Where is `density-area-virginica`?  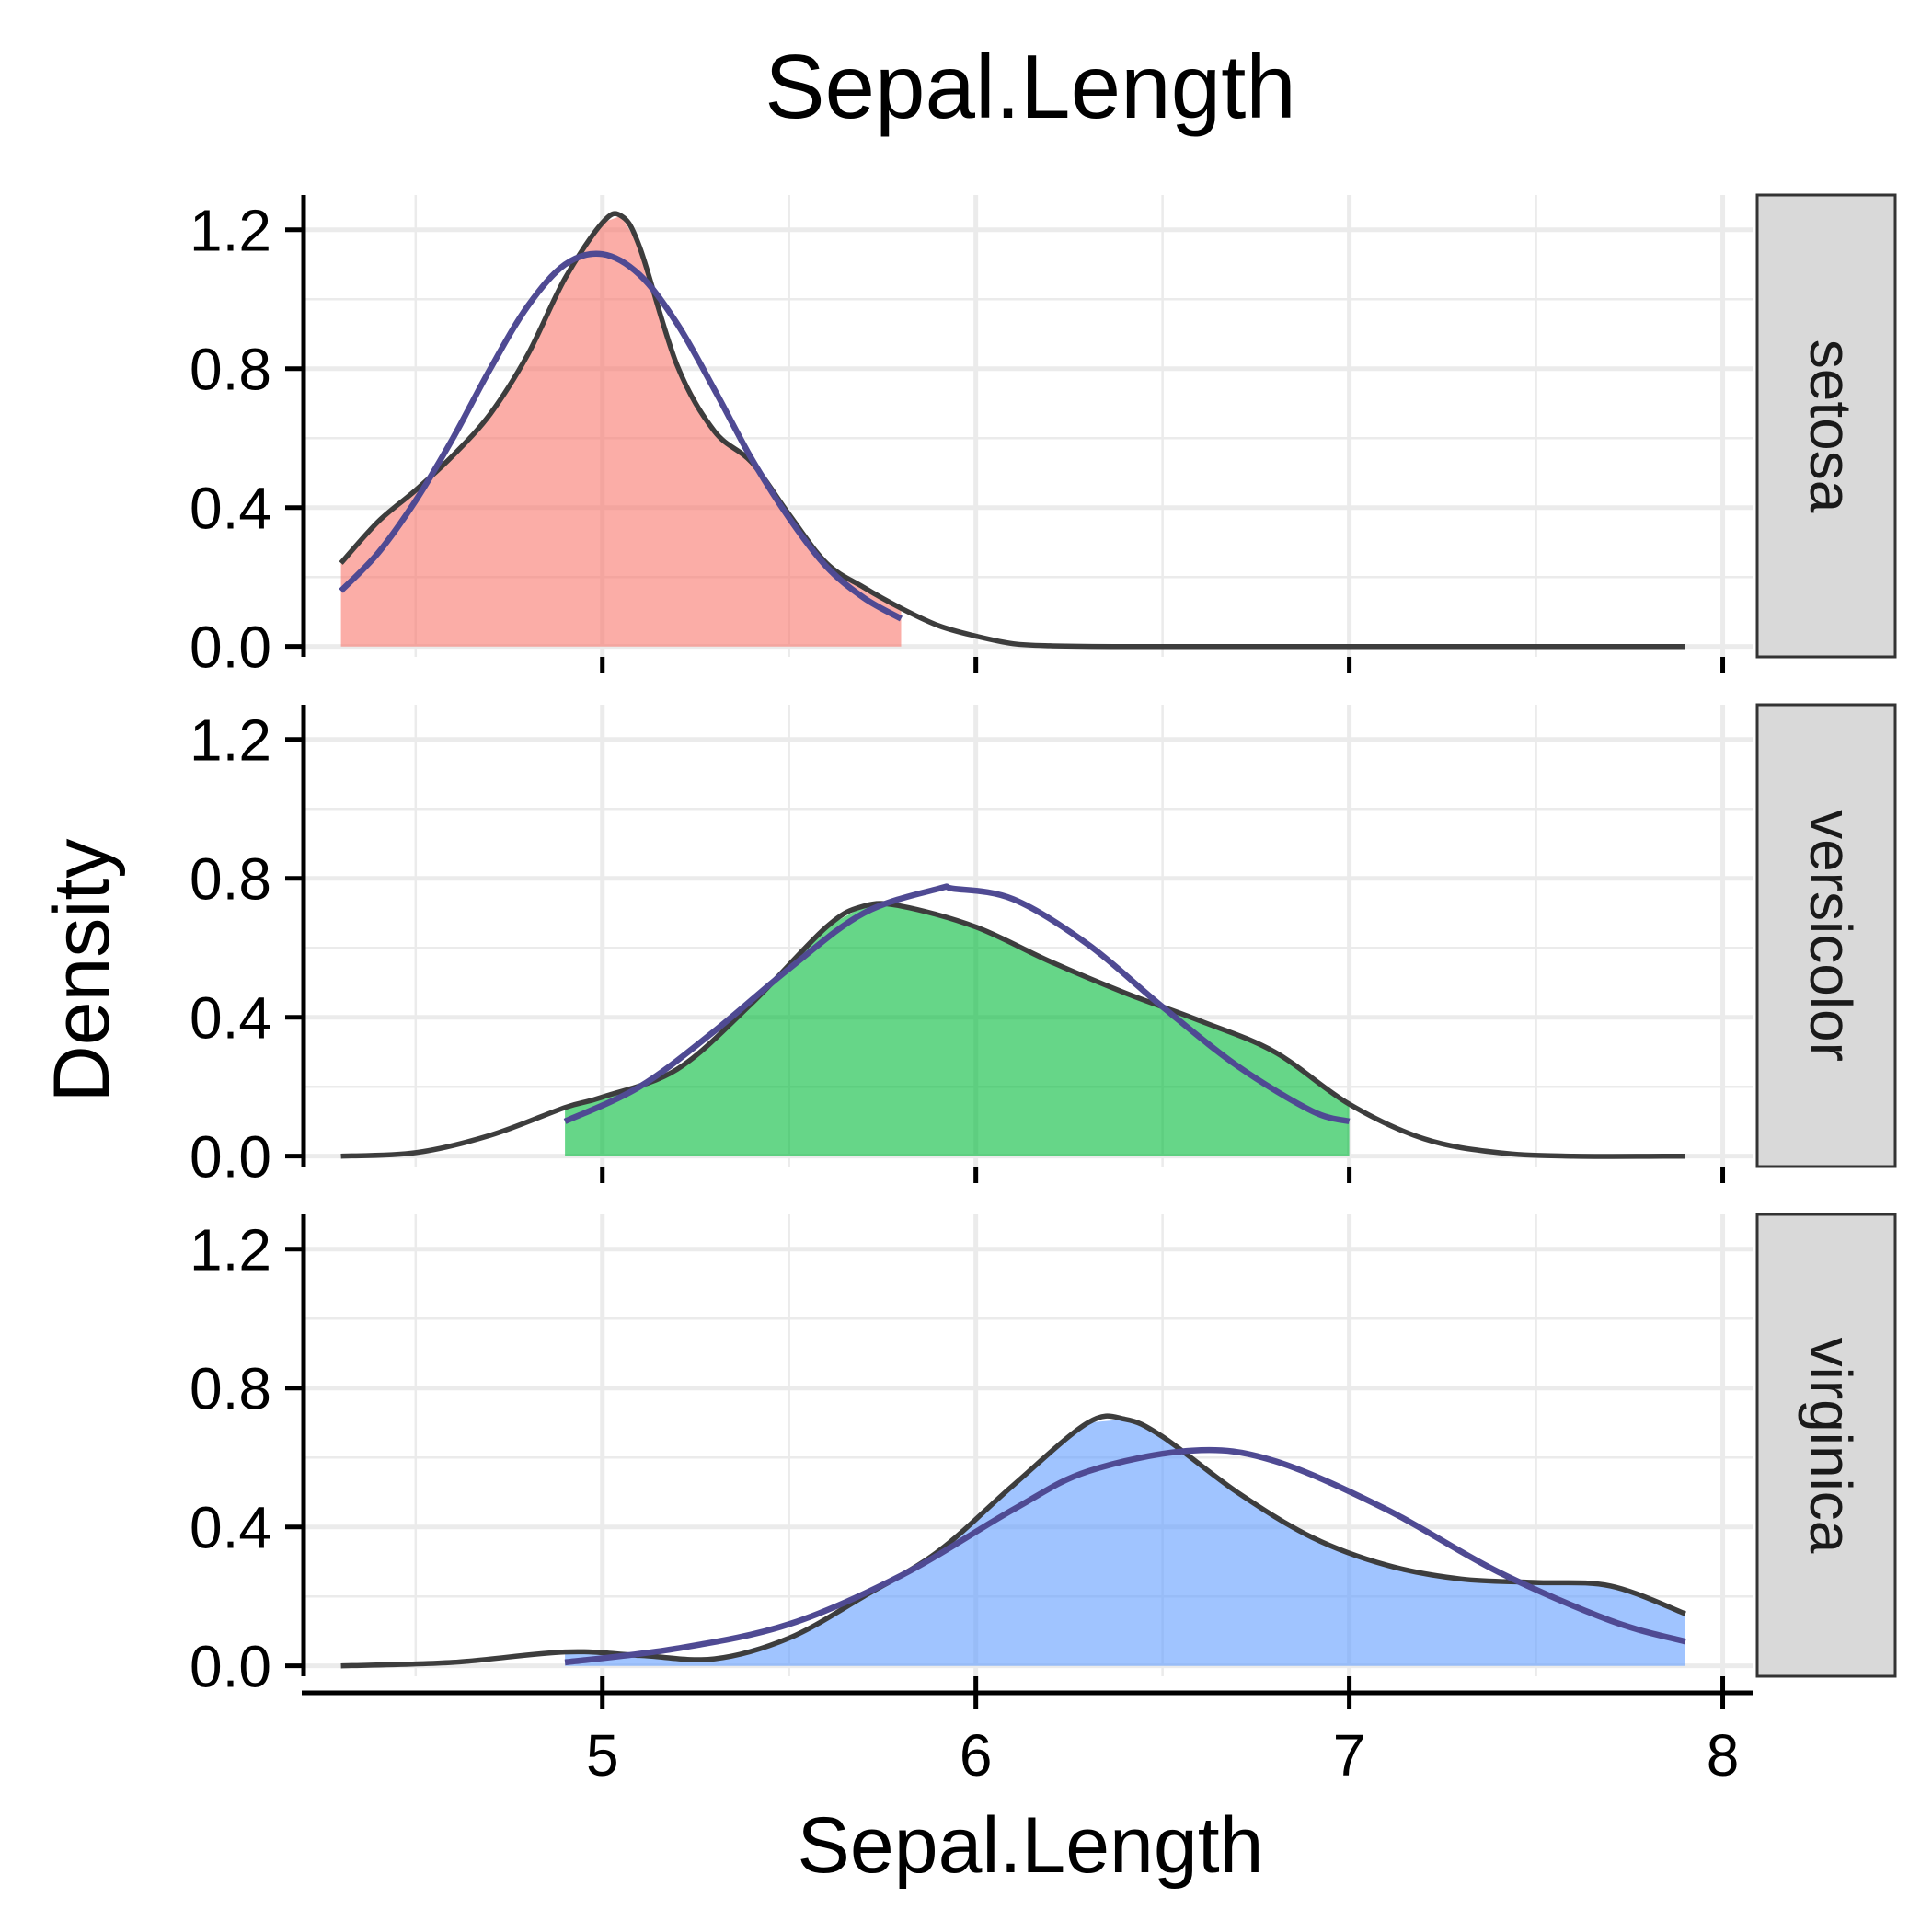 density-area-virginica is located at coordinates (1125, 1542).